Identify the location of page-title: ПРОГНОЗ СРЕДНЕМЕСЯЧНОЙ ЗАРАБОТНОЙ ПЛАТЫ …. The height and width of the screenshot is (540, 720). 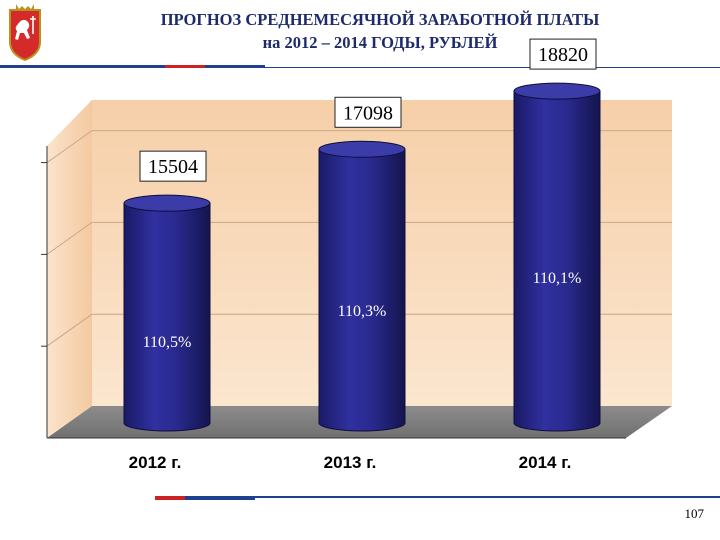
(380, 31).